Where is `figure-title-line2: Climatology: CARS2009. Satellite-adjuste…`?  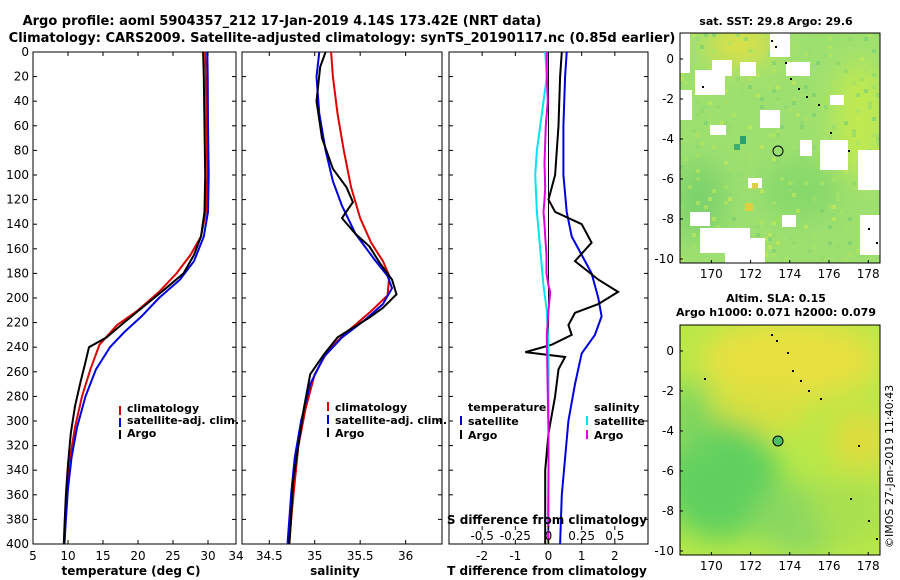
figure-title-line2: Climatology: CARS2009. Satellite-adjuste… is located at coordinates (342, 38).